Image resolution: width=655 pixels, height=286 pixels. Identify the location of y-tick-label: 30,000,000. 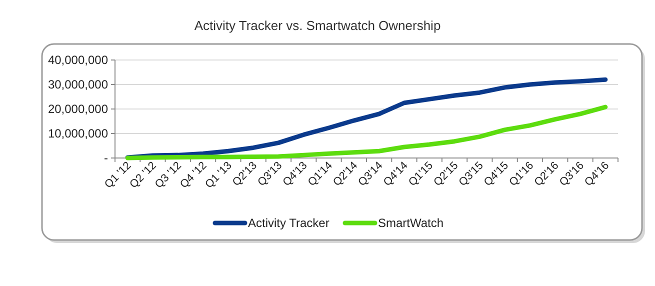
(78, 85).